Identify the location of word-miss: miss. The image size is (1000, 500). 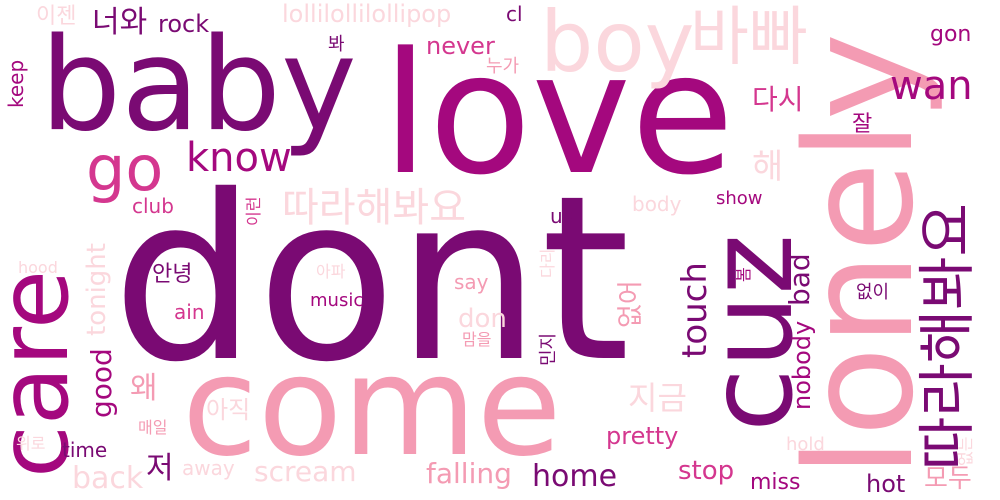
(775, 482).